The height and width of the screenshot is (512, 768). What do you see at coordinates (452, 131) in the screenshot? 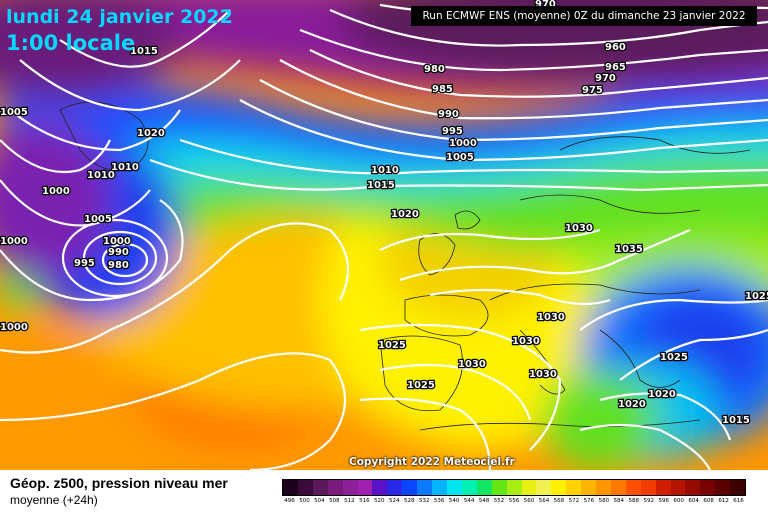
I see `isobar-label: 995` at bounding box center [452, 131].